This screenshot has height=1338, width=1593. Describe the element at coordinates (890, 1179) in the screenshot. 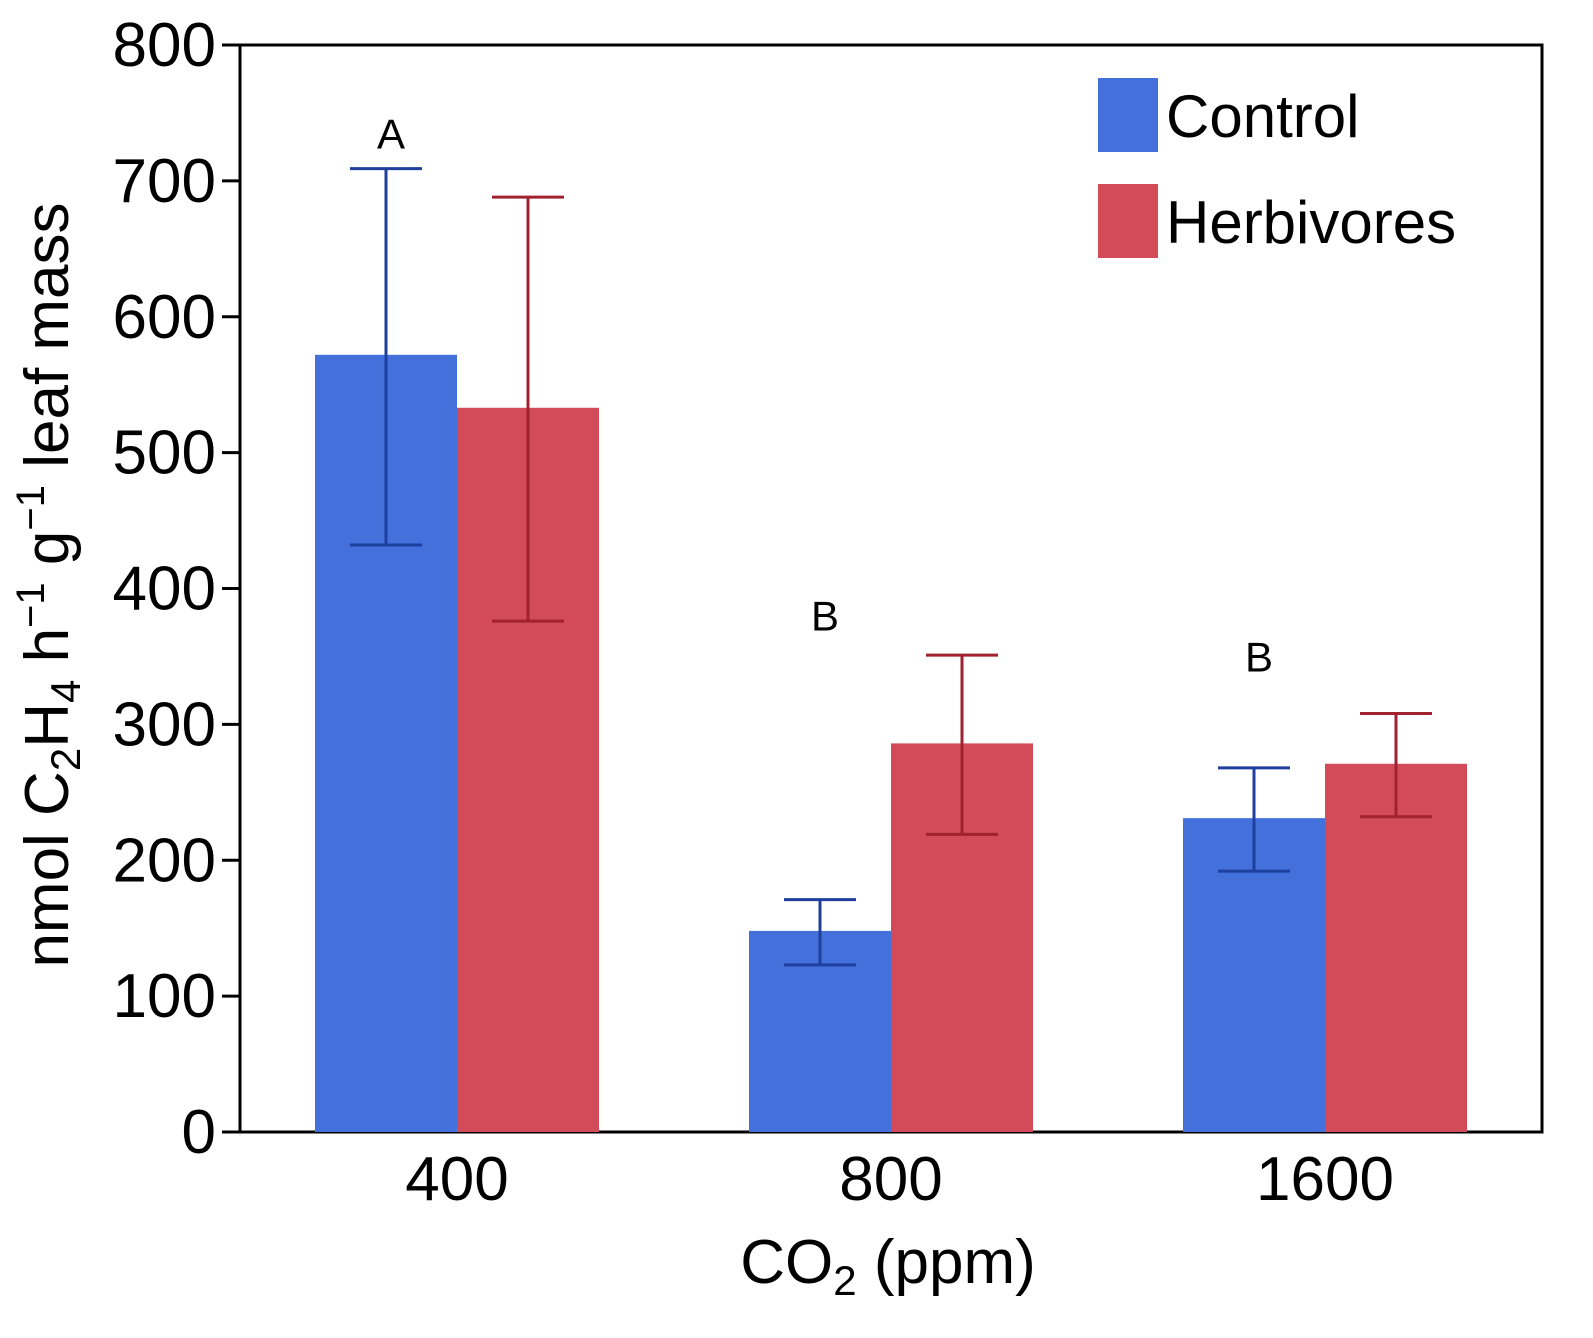

I see `x-tick-label-800: 800` at that location.